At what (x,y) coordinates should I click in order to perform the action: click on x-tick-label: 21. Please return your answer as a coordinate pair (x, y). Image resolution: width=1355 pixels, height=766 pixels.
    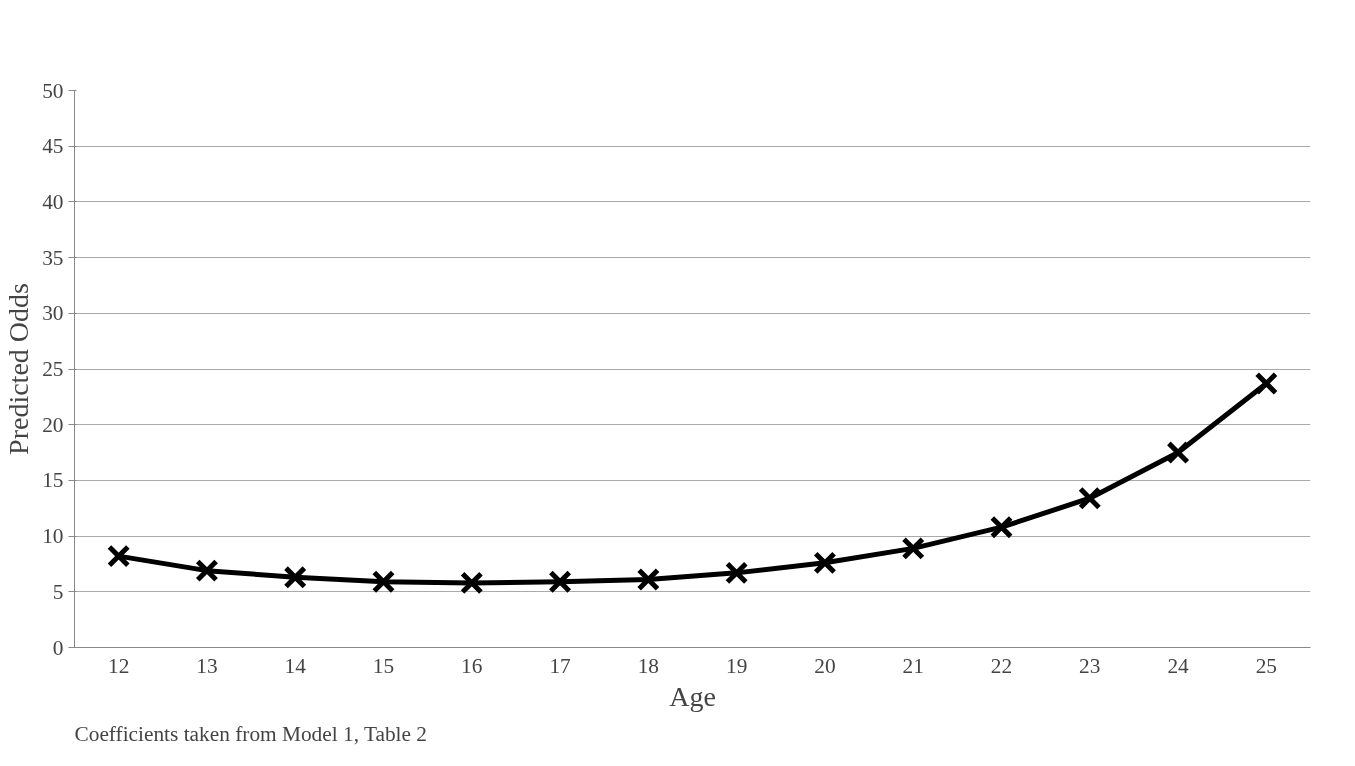
    Looking at the image, I should click on (913, 665).